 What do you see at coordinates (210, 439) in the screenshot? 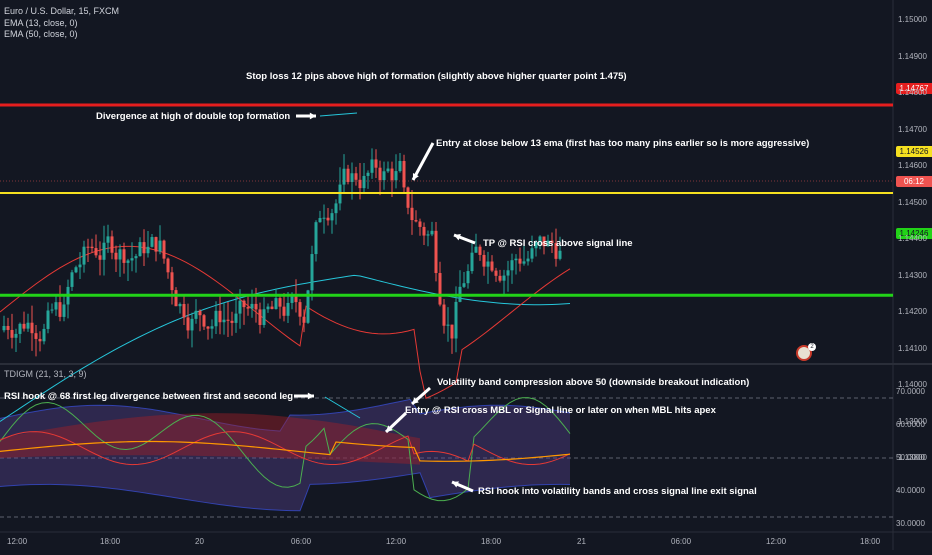
I see `rsi-zone-fill` at bounding box center [210, 439].